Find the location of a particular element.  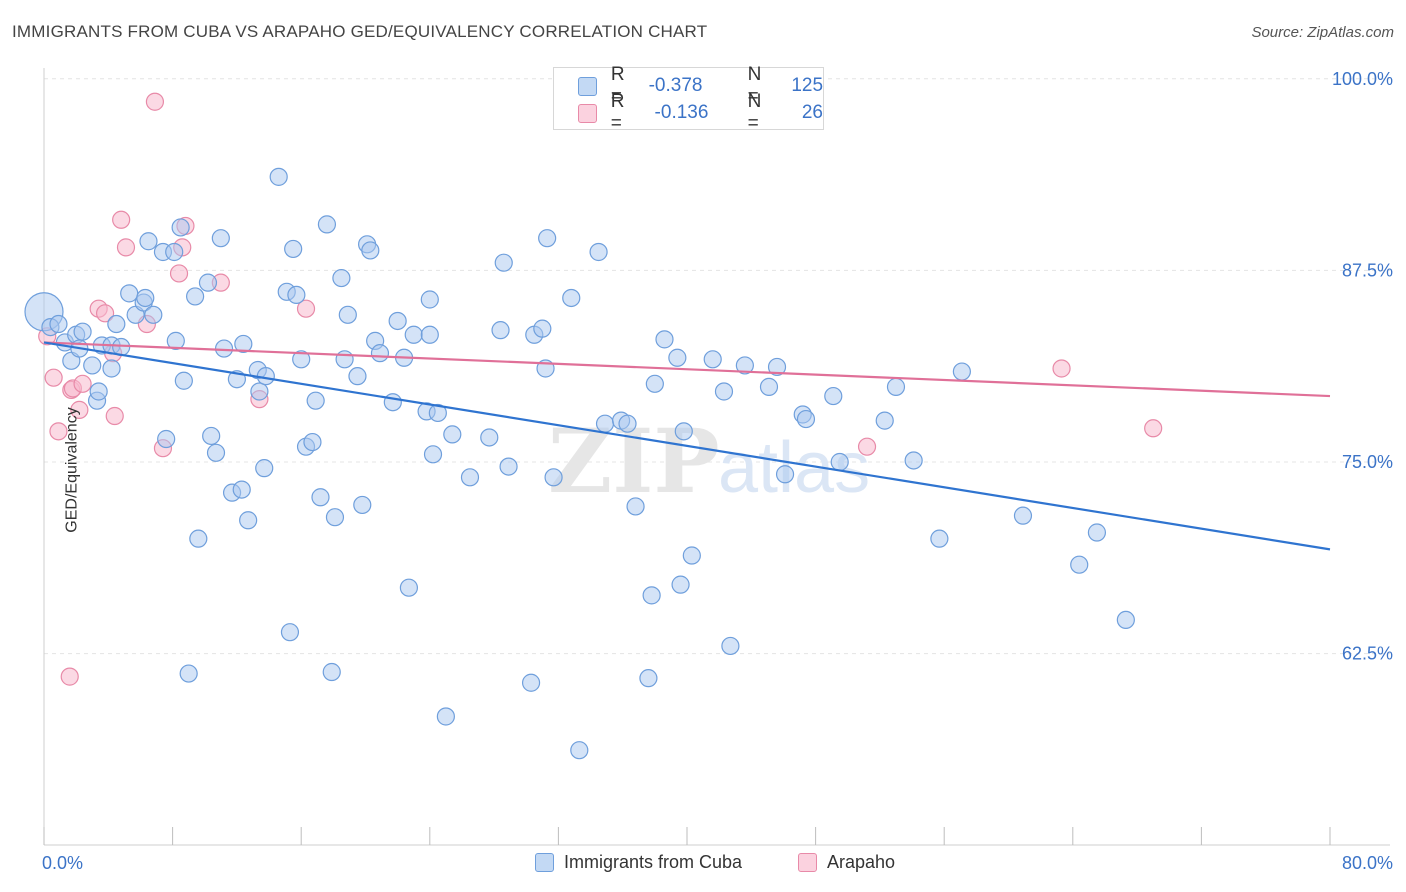

stats-row-cuba: R = -0.378 N = 125 is located at coordinates (701, 85).